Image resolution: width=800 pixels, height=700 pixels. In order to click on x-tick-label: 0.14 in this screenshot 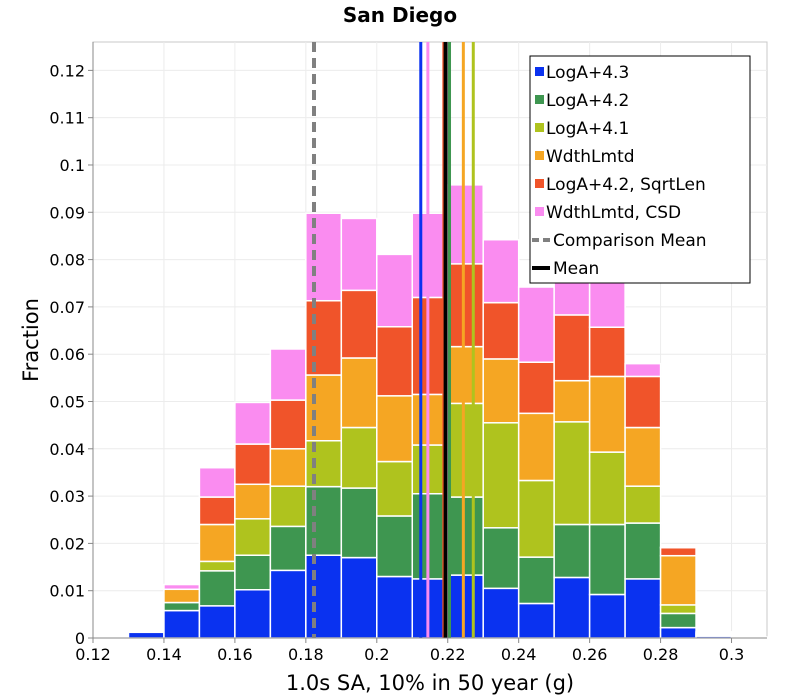, I will do `click(164, 654)`.